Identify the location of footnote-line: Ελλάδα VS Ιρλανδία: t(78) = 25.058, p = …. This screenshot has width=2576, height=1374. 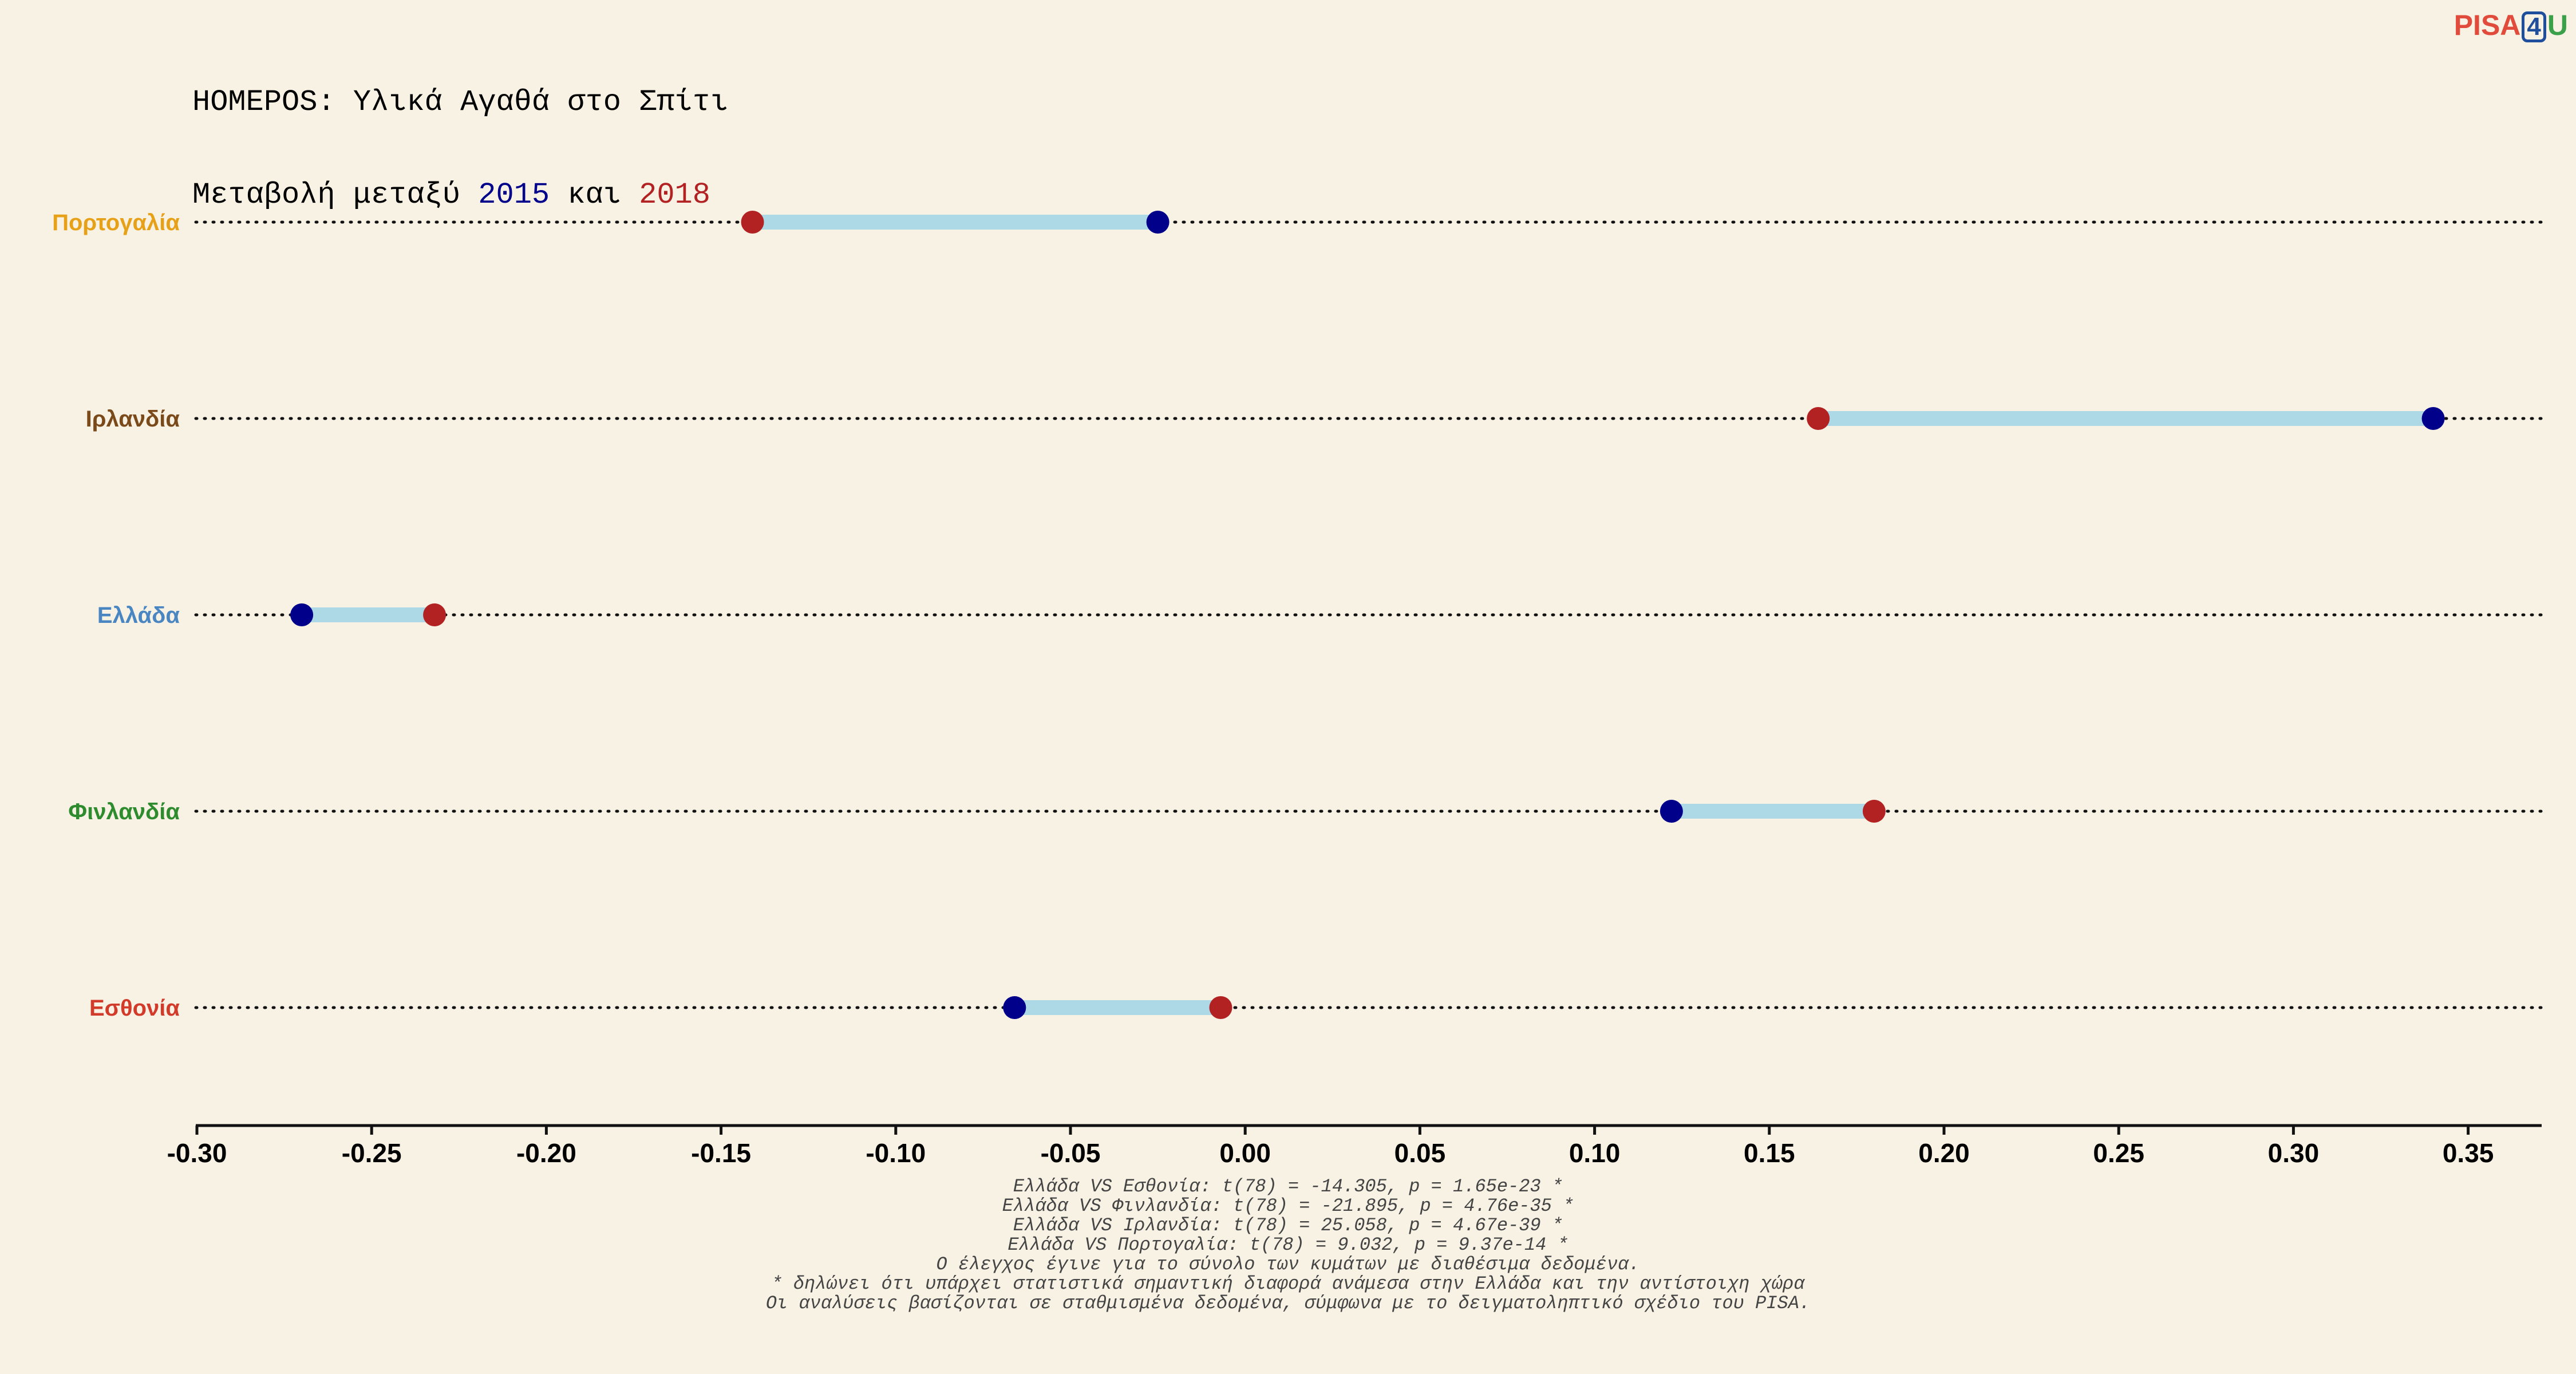
(1288, 1225).